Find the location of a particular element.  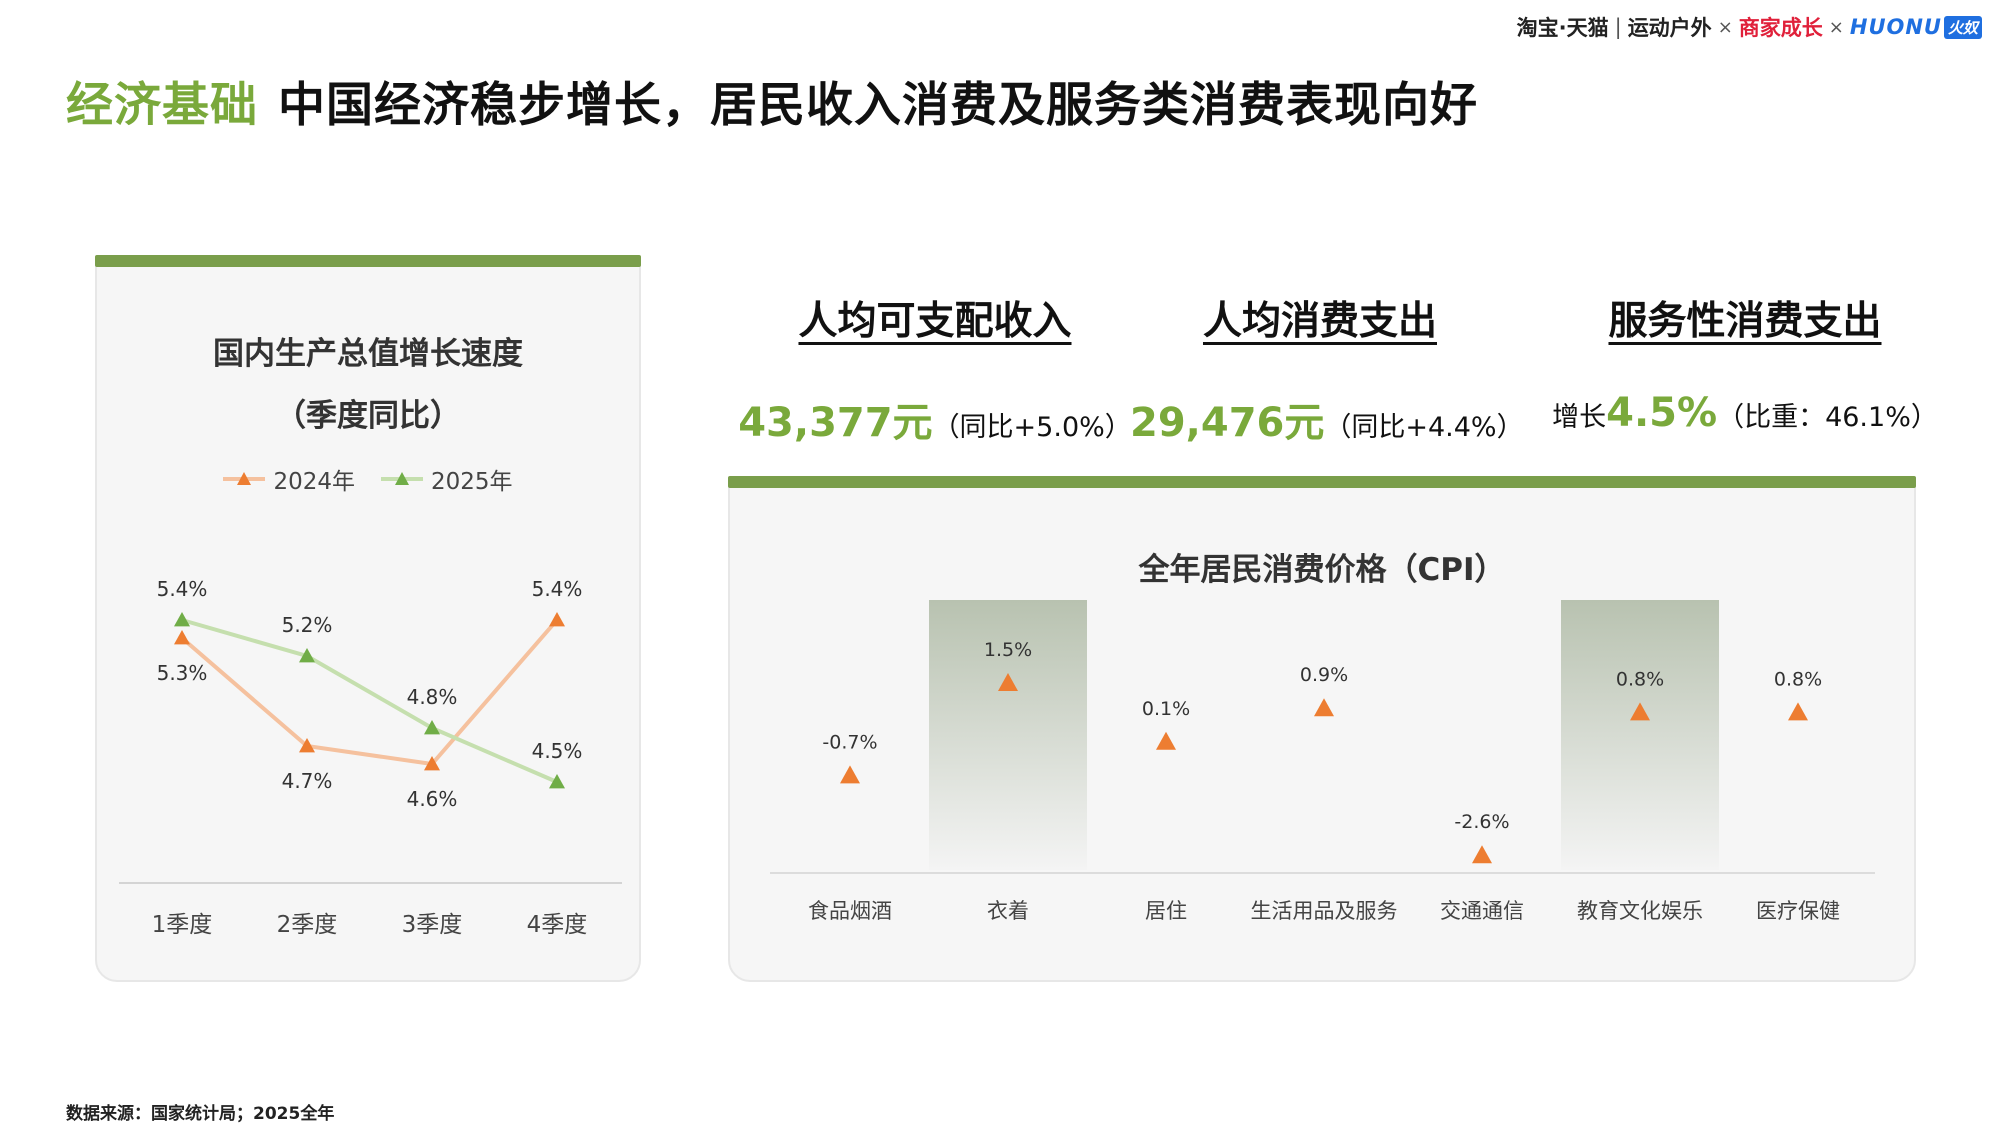

cpi-data-label: 1.5% is located at coordinates (1008, 650).